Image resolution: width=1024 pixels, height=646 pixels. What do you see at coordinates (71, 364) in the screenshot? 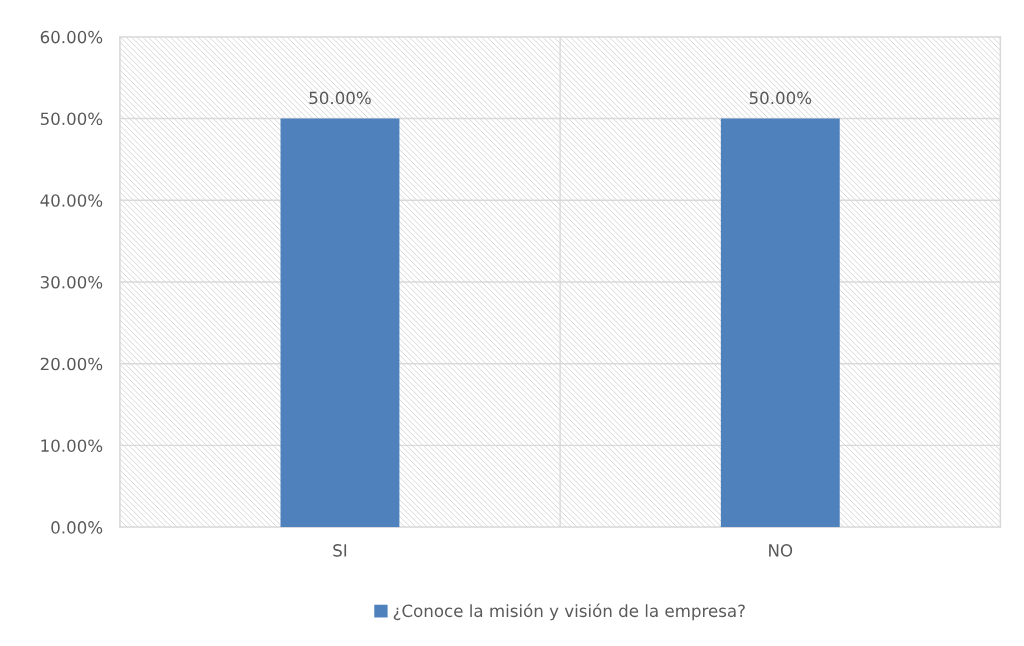
I see `y-tick-label: 20.00%` at bounding box center [71, 364].